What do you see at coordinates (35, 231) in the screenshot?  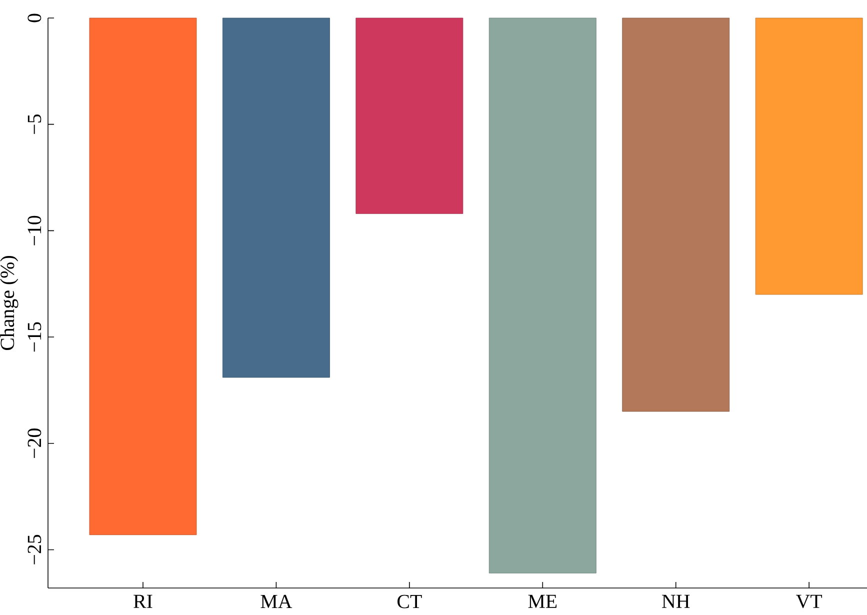 I see `y-tick-label: −10` at bounding box center [35, 231].